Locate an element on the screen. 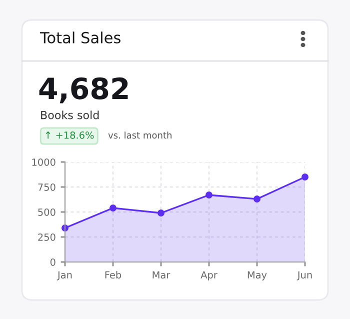  text: vs. last month is located at coordinates (140, 135).